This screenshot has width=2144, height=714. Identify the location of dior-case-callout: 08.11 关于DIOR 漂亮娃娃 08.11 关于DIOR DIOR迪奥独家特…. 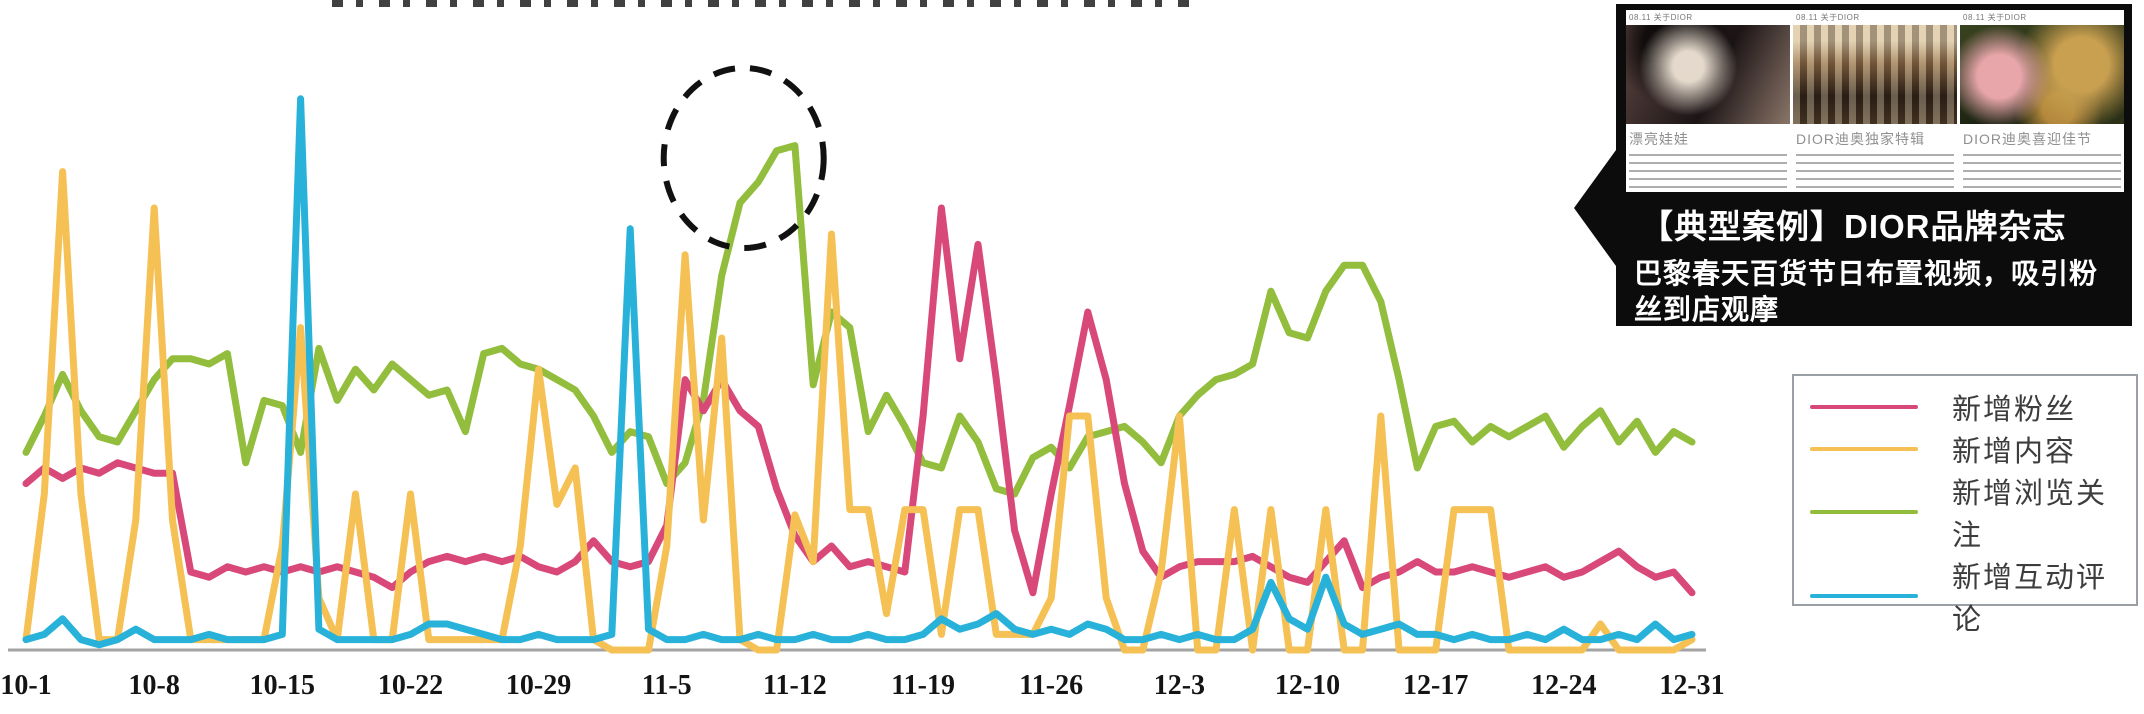
(1853, 165).